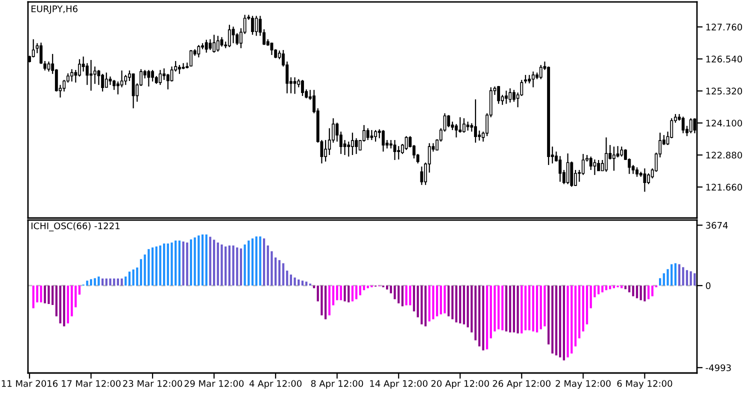 The image size is (750, 394). What do you see at coordinates (724, 187) in the screenshot?
I see `y-tick-label: 121.660` at bounding box center [724, 187].